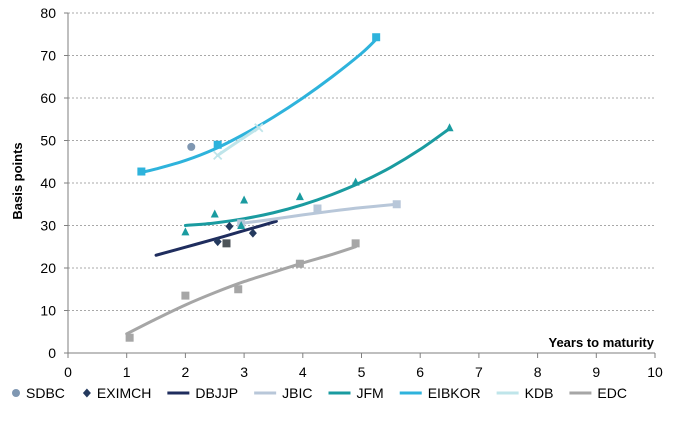  What do you see at coordinates (48, 13) in the screenshot?
I see `y-tick-label: 80` at bounding box center [48, 13].